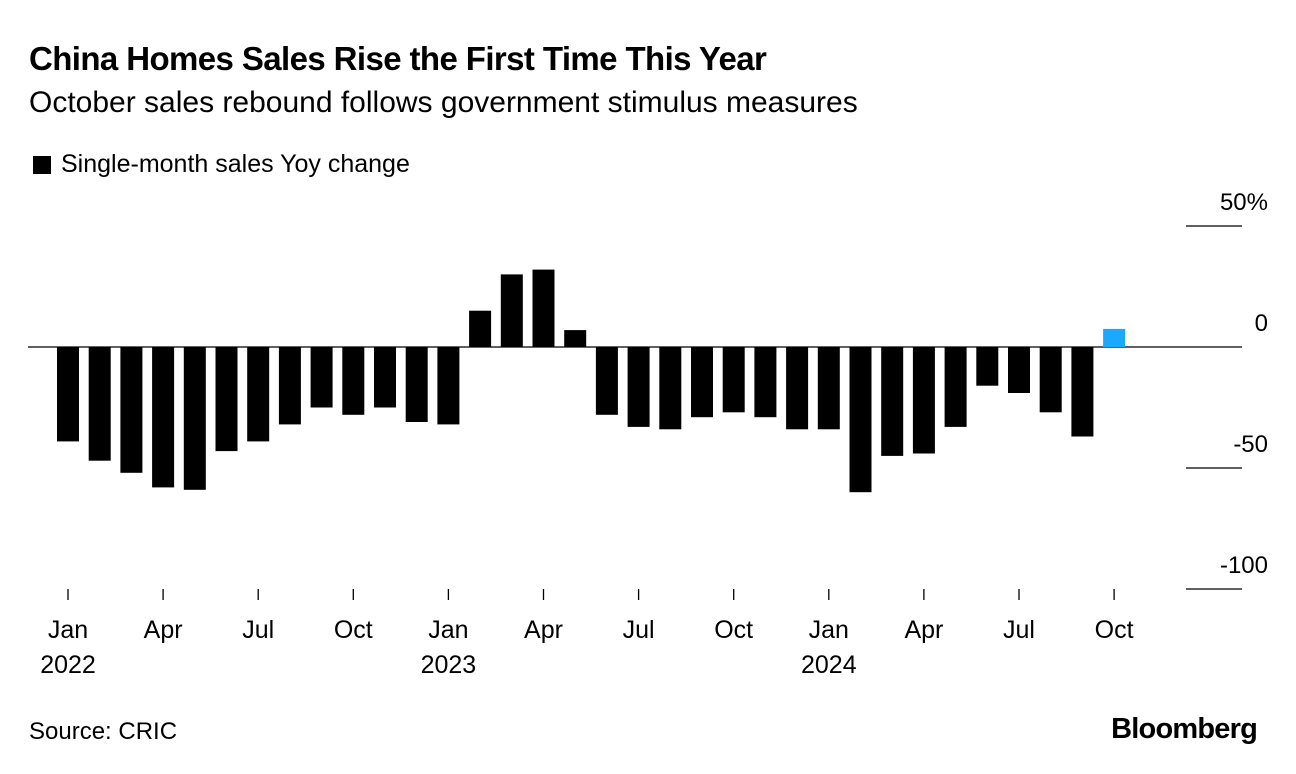 This screenshot has width=1296, height=774. I want to click on x-tick-year-label: 2024, so click(829, 665).